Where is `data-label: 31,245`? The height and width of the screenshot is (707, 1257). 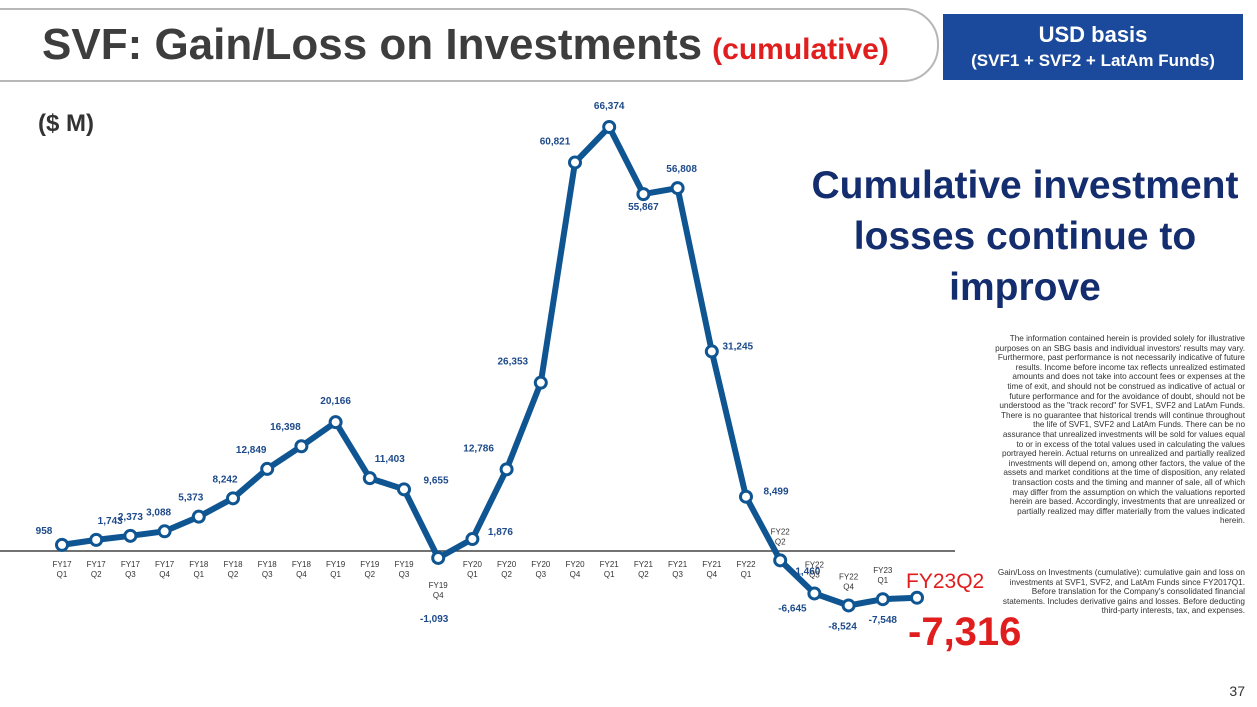
data-label: 31,245 is located at coordinates (738, 346).